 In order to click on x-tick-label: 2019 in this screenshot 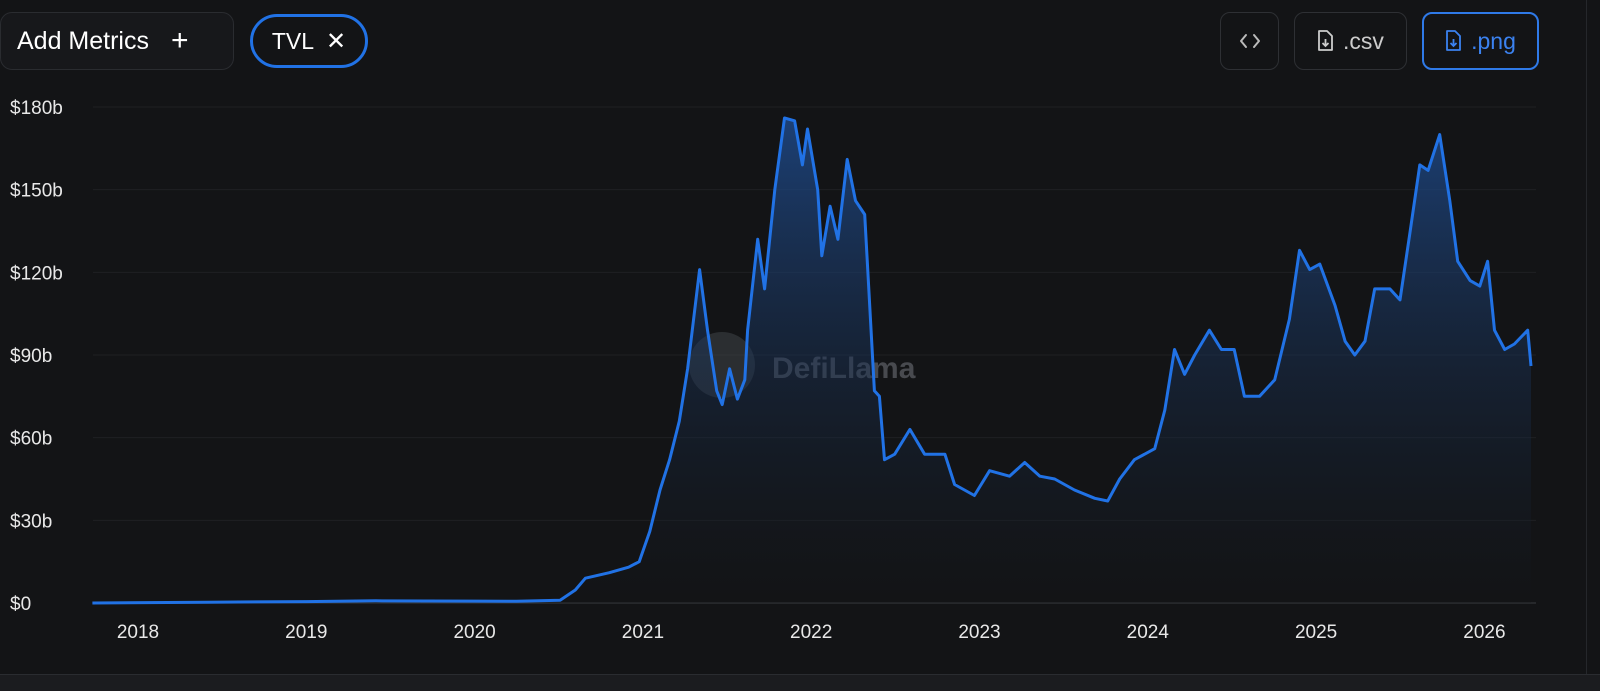, I will do `click(306, 632)`.